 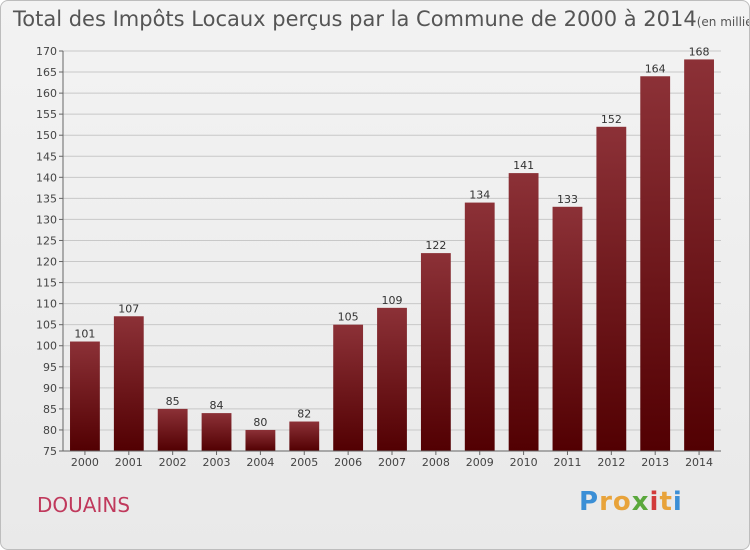 I want to click on bar-2009, so click(x=479, y=326).